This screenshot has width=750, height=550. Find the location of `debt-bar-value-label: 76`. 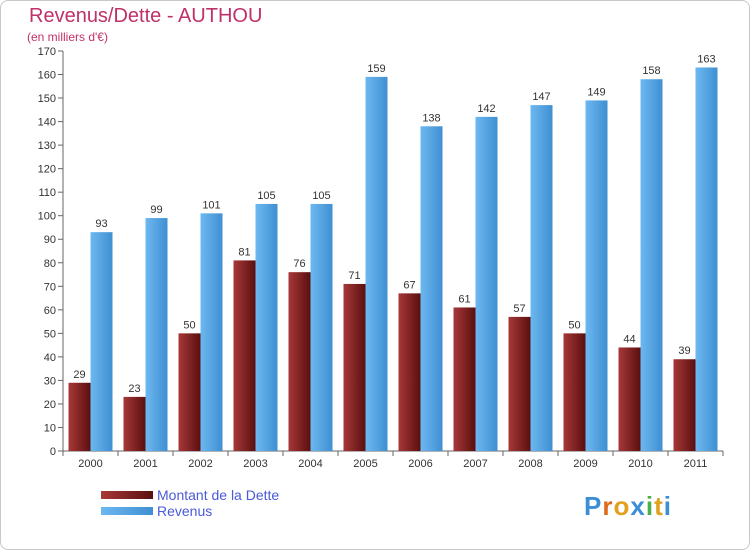

debt-bar-value-label: 76 is located at coordinates (299, 264).